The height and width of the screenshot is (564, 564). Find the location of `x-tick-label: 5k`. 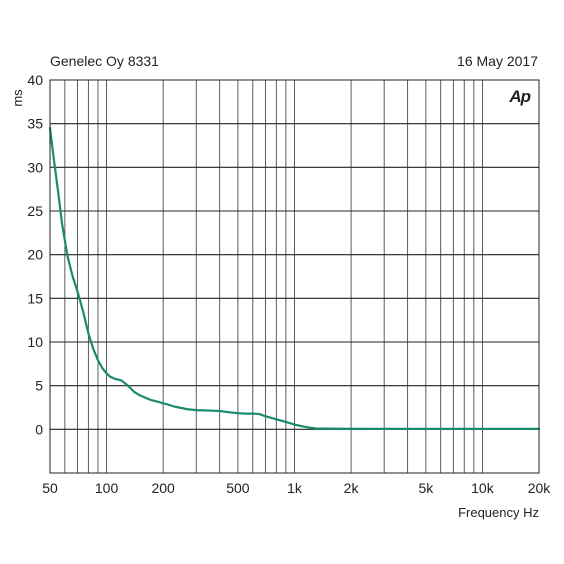

x-tick-label: 5k is located at coordinates (426, 488).